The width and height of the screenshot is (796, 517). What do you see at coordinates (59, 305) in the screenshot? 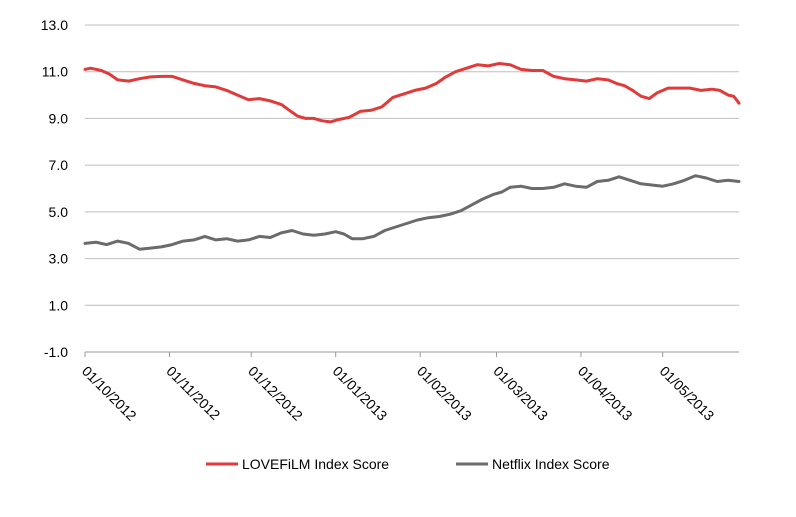
I see `y-tick-label: 1.0` at bounding box center [59, 305].